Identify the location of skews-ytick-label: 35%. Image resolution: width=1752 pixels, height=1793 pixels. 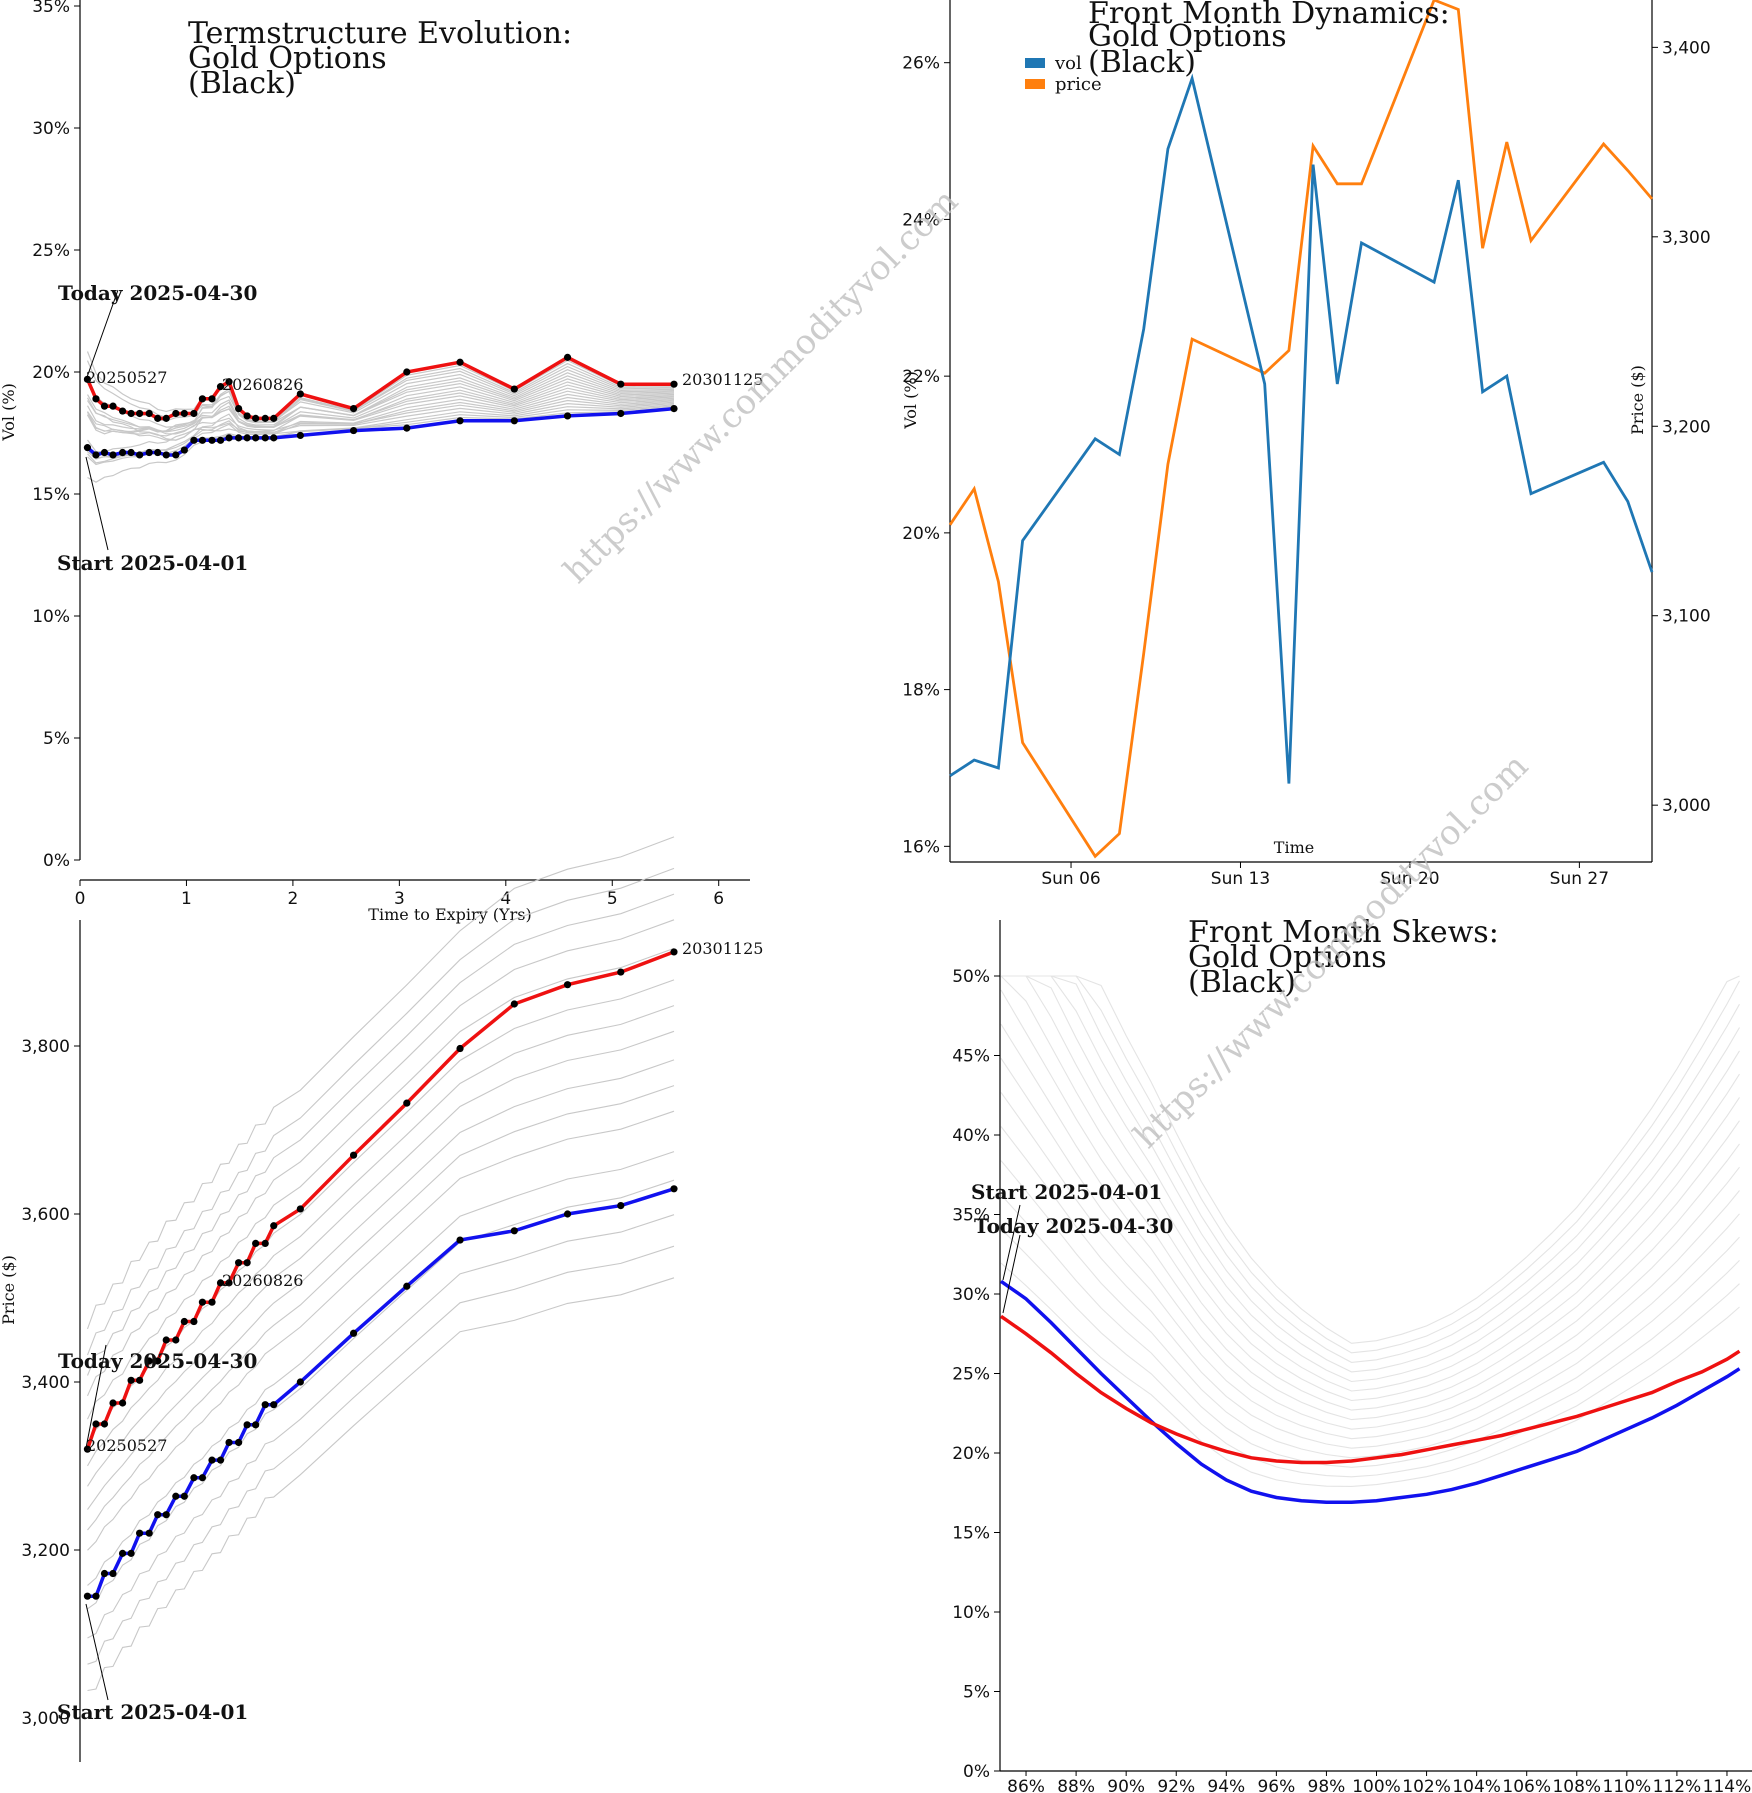
(971, 1216).